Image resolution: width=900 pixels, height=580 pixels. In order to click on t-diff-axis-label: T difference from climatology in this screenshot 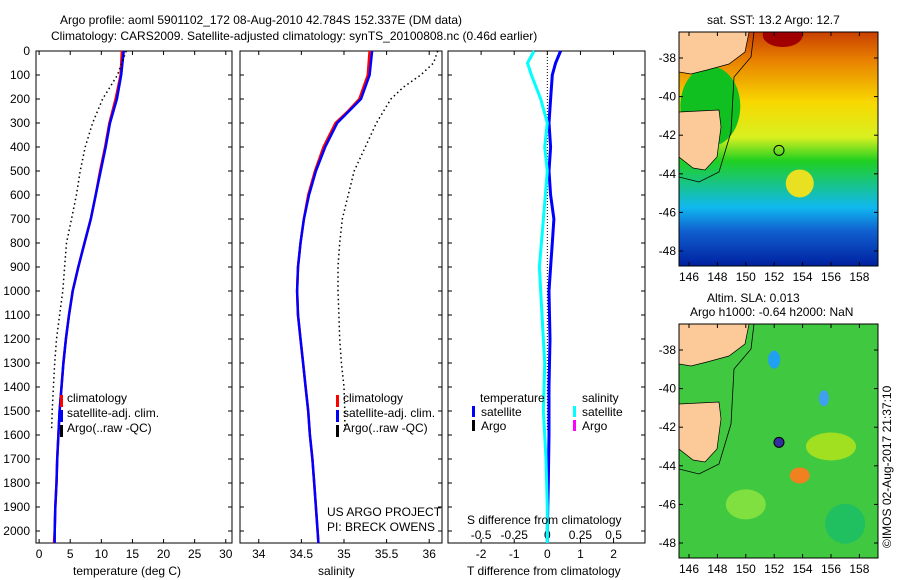, I will do `click(544, 571)`.